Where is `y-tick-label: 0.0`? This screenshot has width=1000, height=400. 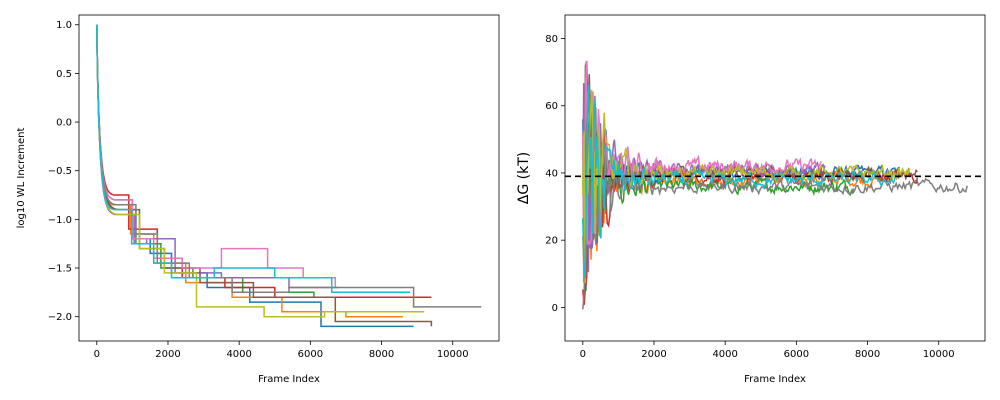 y-tick-label: 0.0 is located at coordinates (64, 123).